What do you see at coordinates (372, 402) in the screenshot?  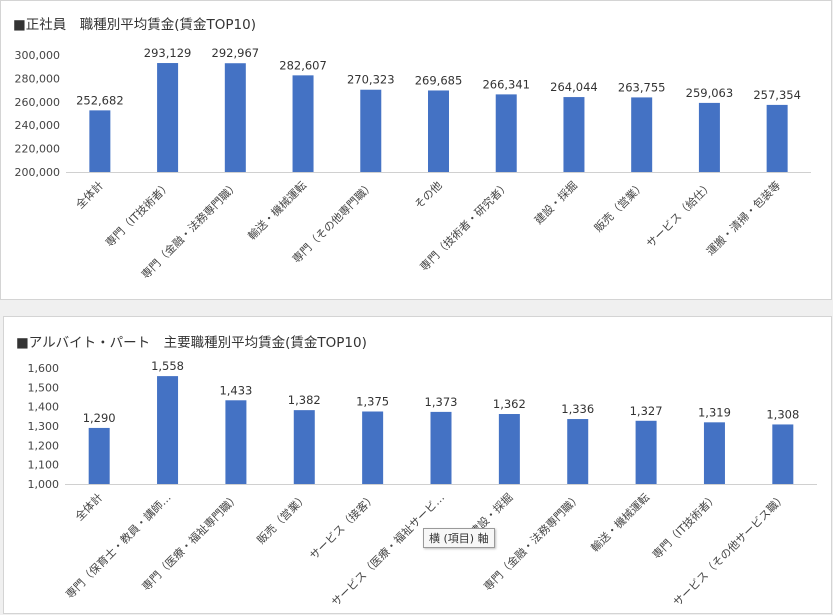 I see `data-label: 1,375` at bounding box center [372, 402].